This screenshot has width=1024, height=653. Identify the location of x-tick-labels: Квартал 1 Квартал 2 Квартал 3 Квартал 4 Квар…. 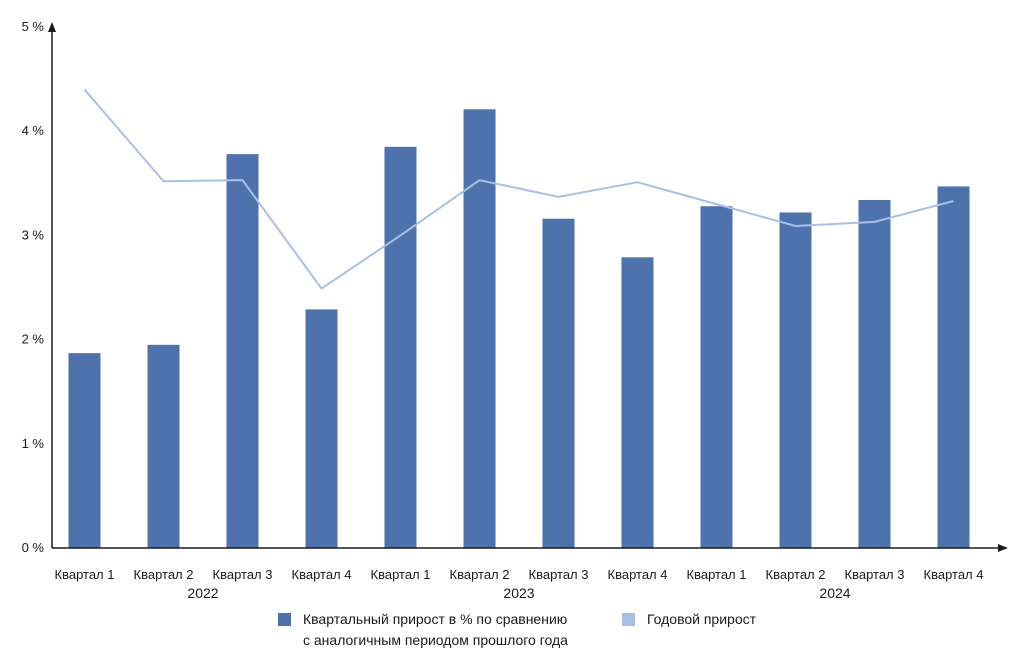
(519, 574).